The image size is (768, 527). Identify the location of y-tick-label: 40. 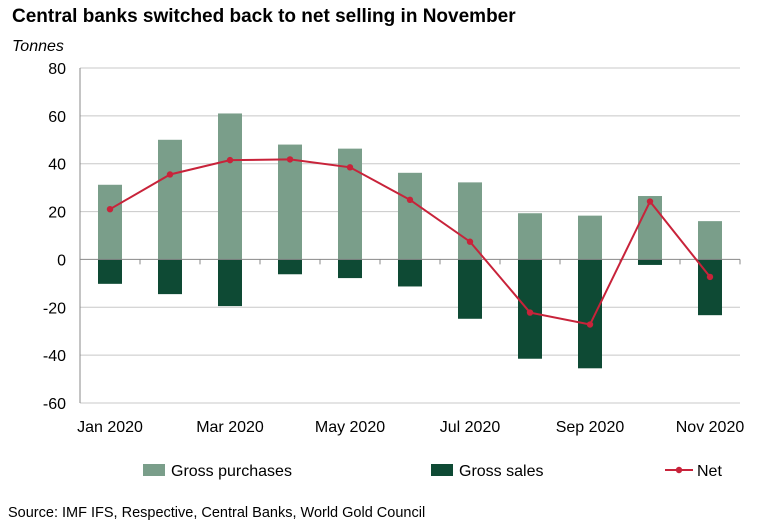
(57, 165).